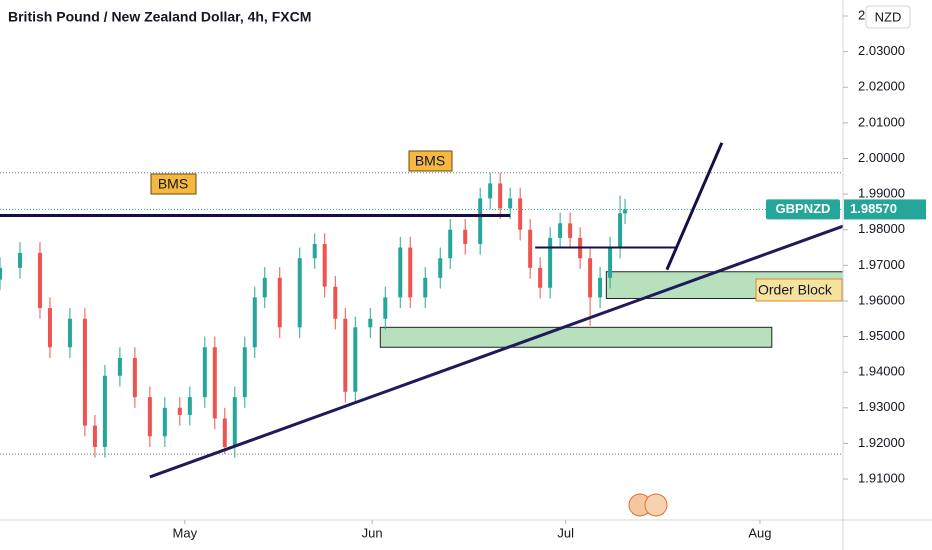  What do you see at coordinates (881, 406) in the screenshot?
I see `y-tick-label: 1.93000` at bounding box center [881, 406].